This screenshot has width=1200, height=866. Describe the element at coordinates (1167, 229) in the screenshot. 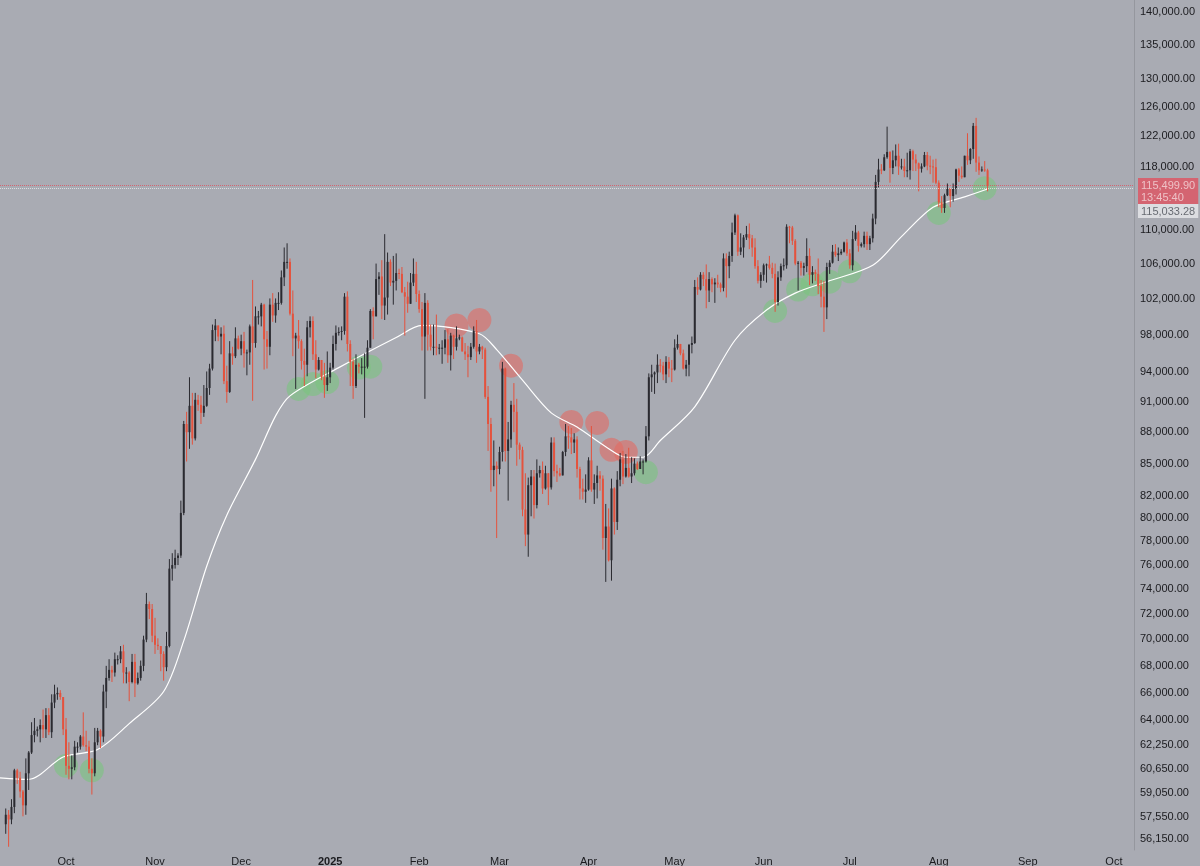

I see `y-tick-label: 110,000.00` at that location.